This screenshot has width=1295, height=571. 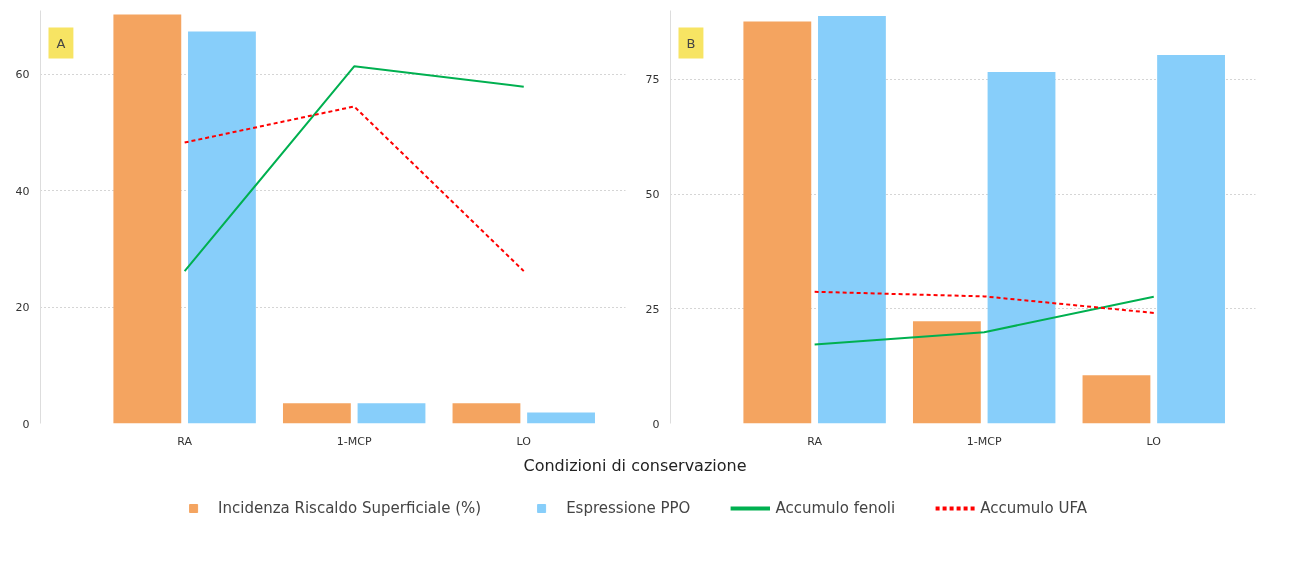 What do you see at coordinates (652, 309) in the screenshot?
I see `y-tick-label: 25` at bounding box center [652, 309].